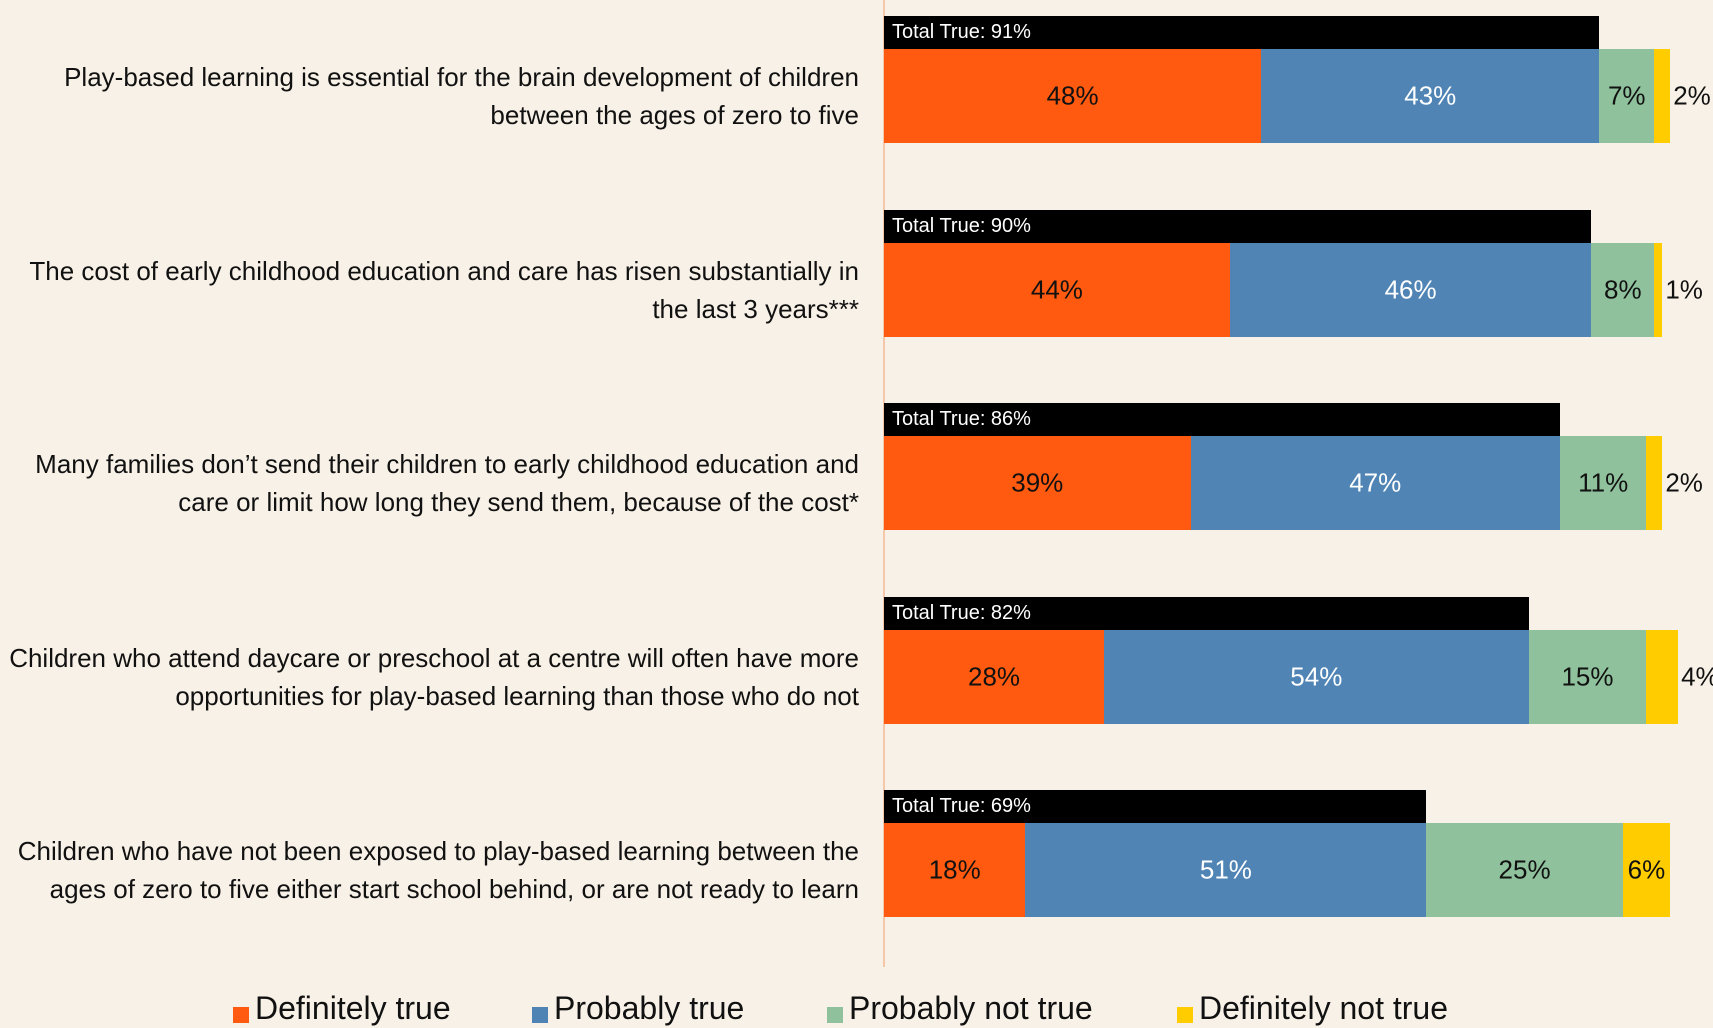 This screenshot has height=1028, width=1713. I want to click on value-label: 11%, so click(1603, 482).